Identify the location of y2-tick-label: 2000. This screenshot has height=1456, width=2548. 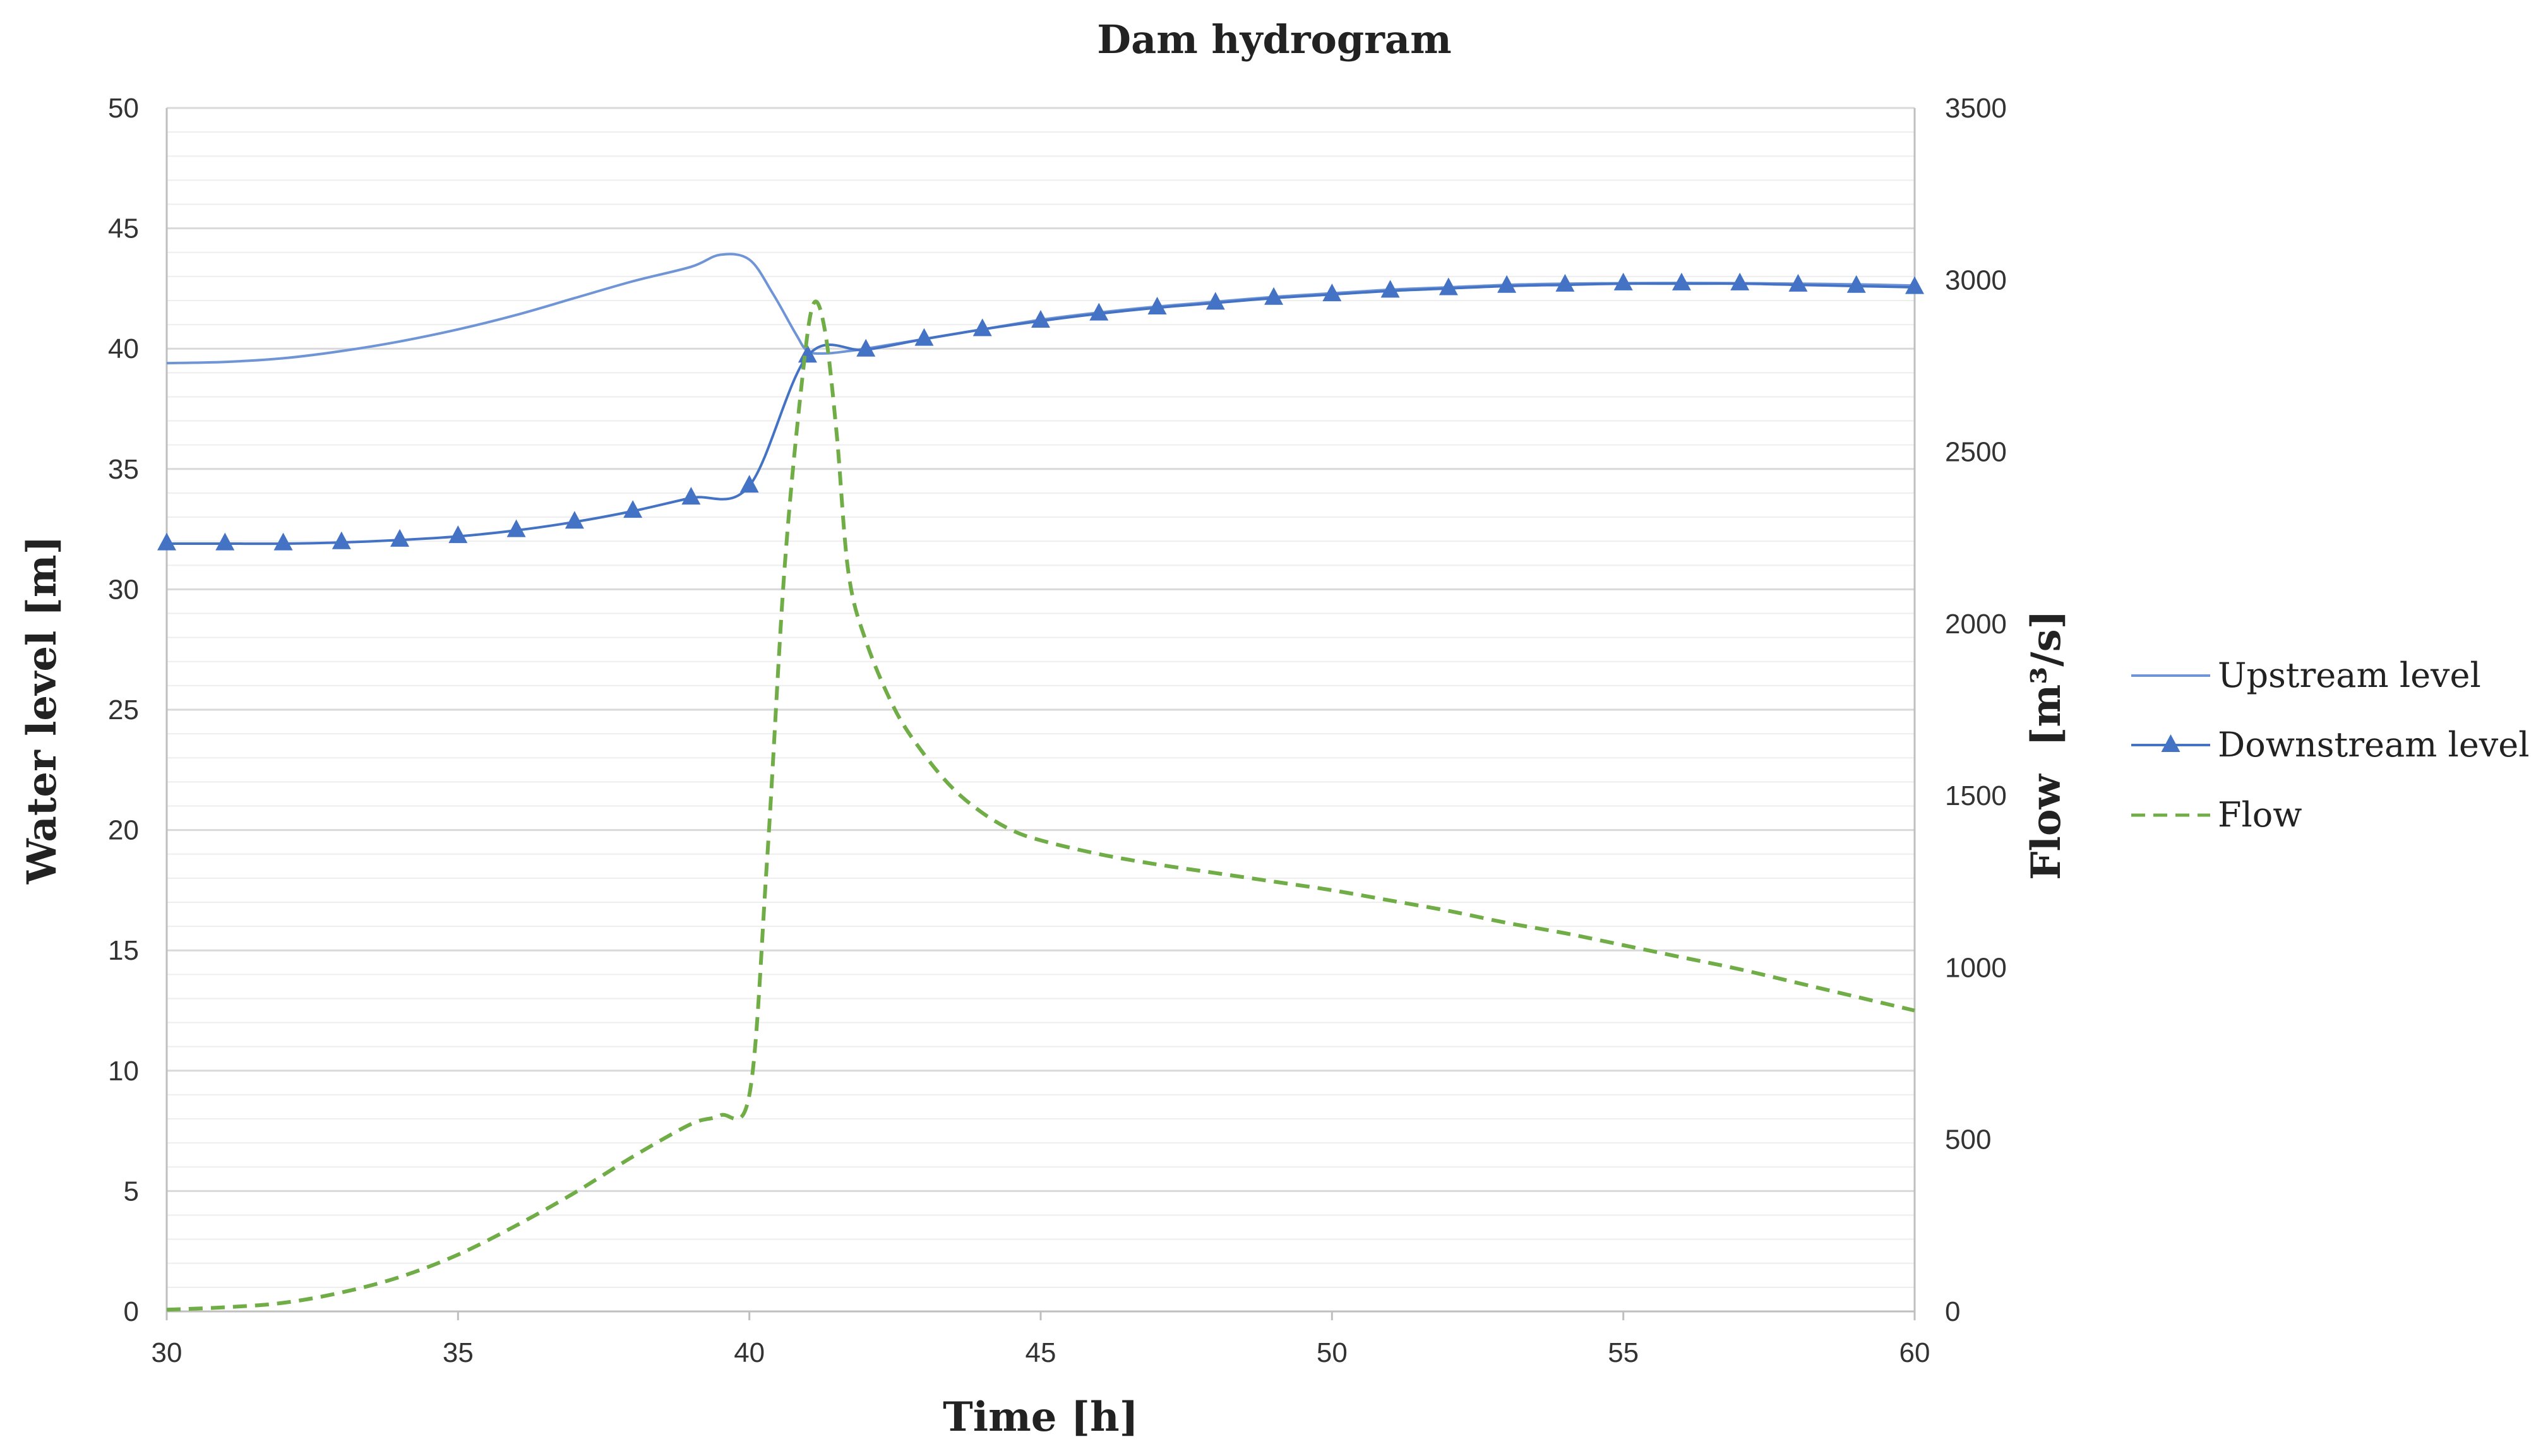
(1976, 624).